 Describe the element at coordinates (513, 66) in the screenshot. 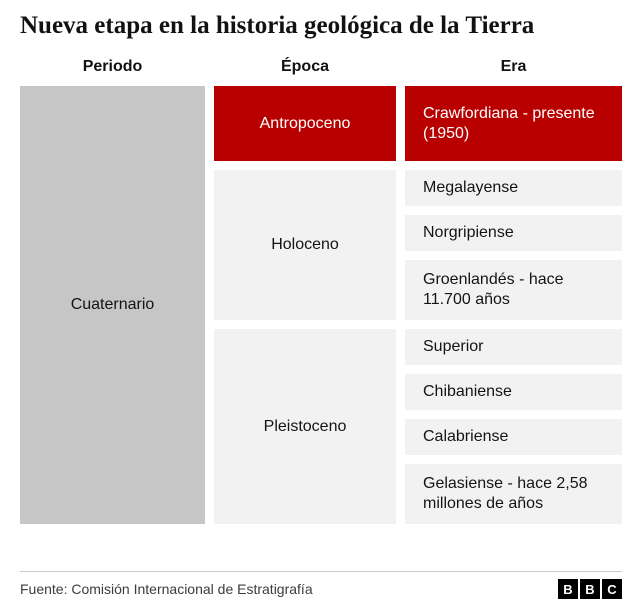

I see `column-header-era: Era` at that location.